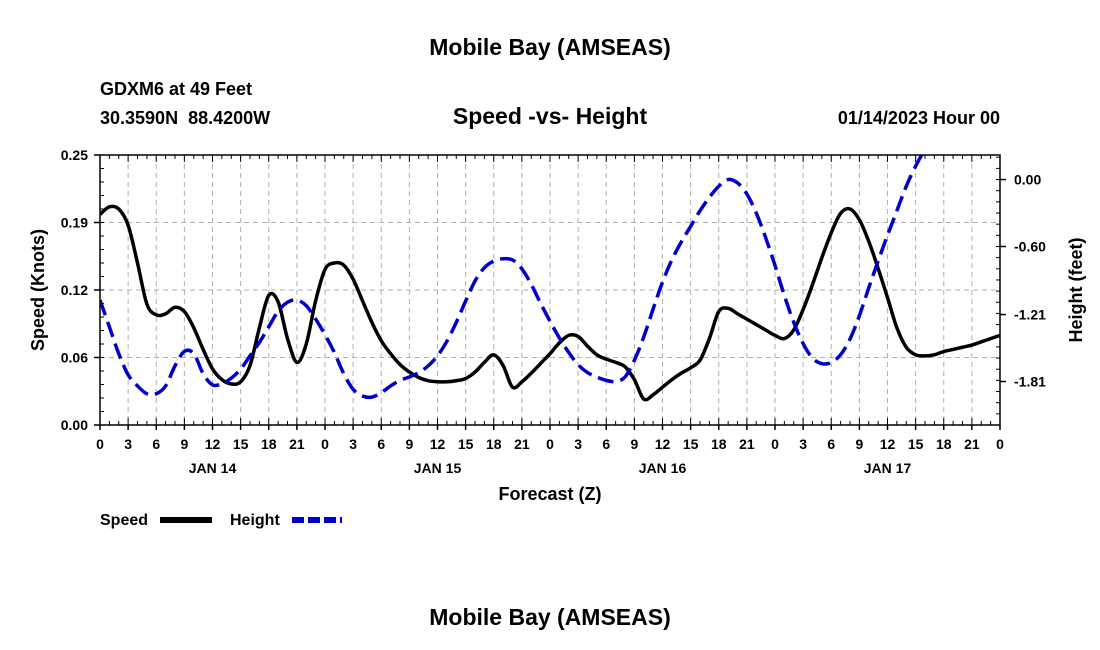  Describe the element at coordinates (1076, 290) in the screenshot. I see `y2-axis-label: Height (feet)` at that location.